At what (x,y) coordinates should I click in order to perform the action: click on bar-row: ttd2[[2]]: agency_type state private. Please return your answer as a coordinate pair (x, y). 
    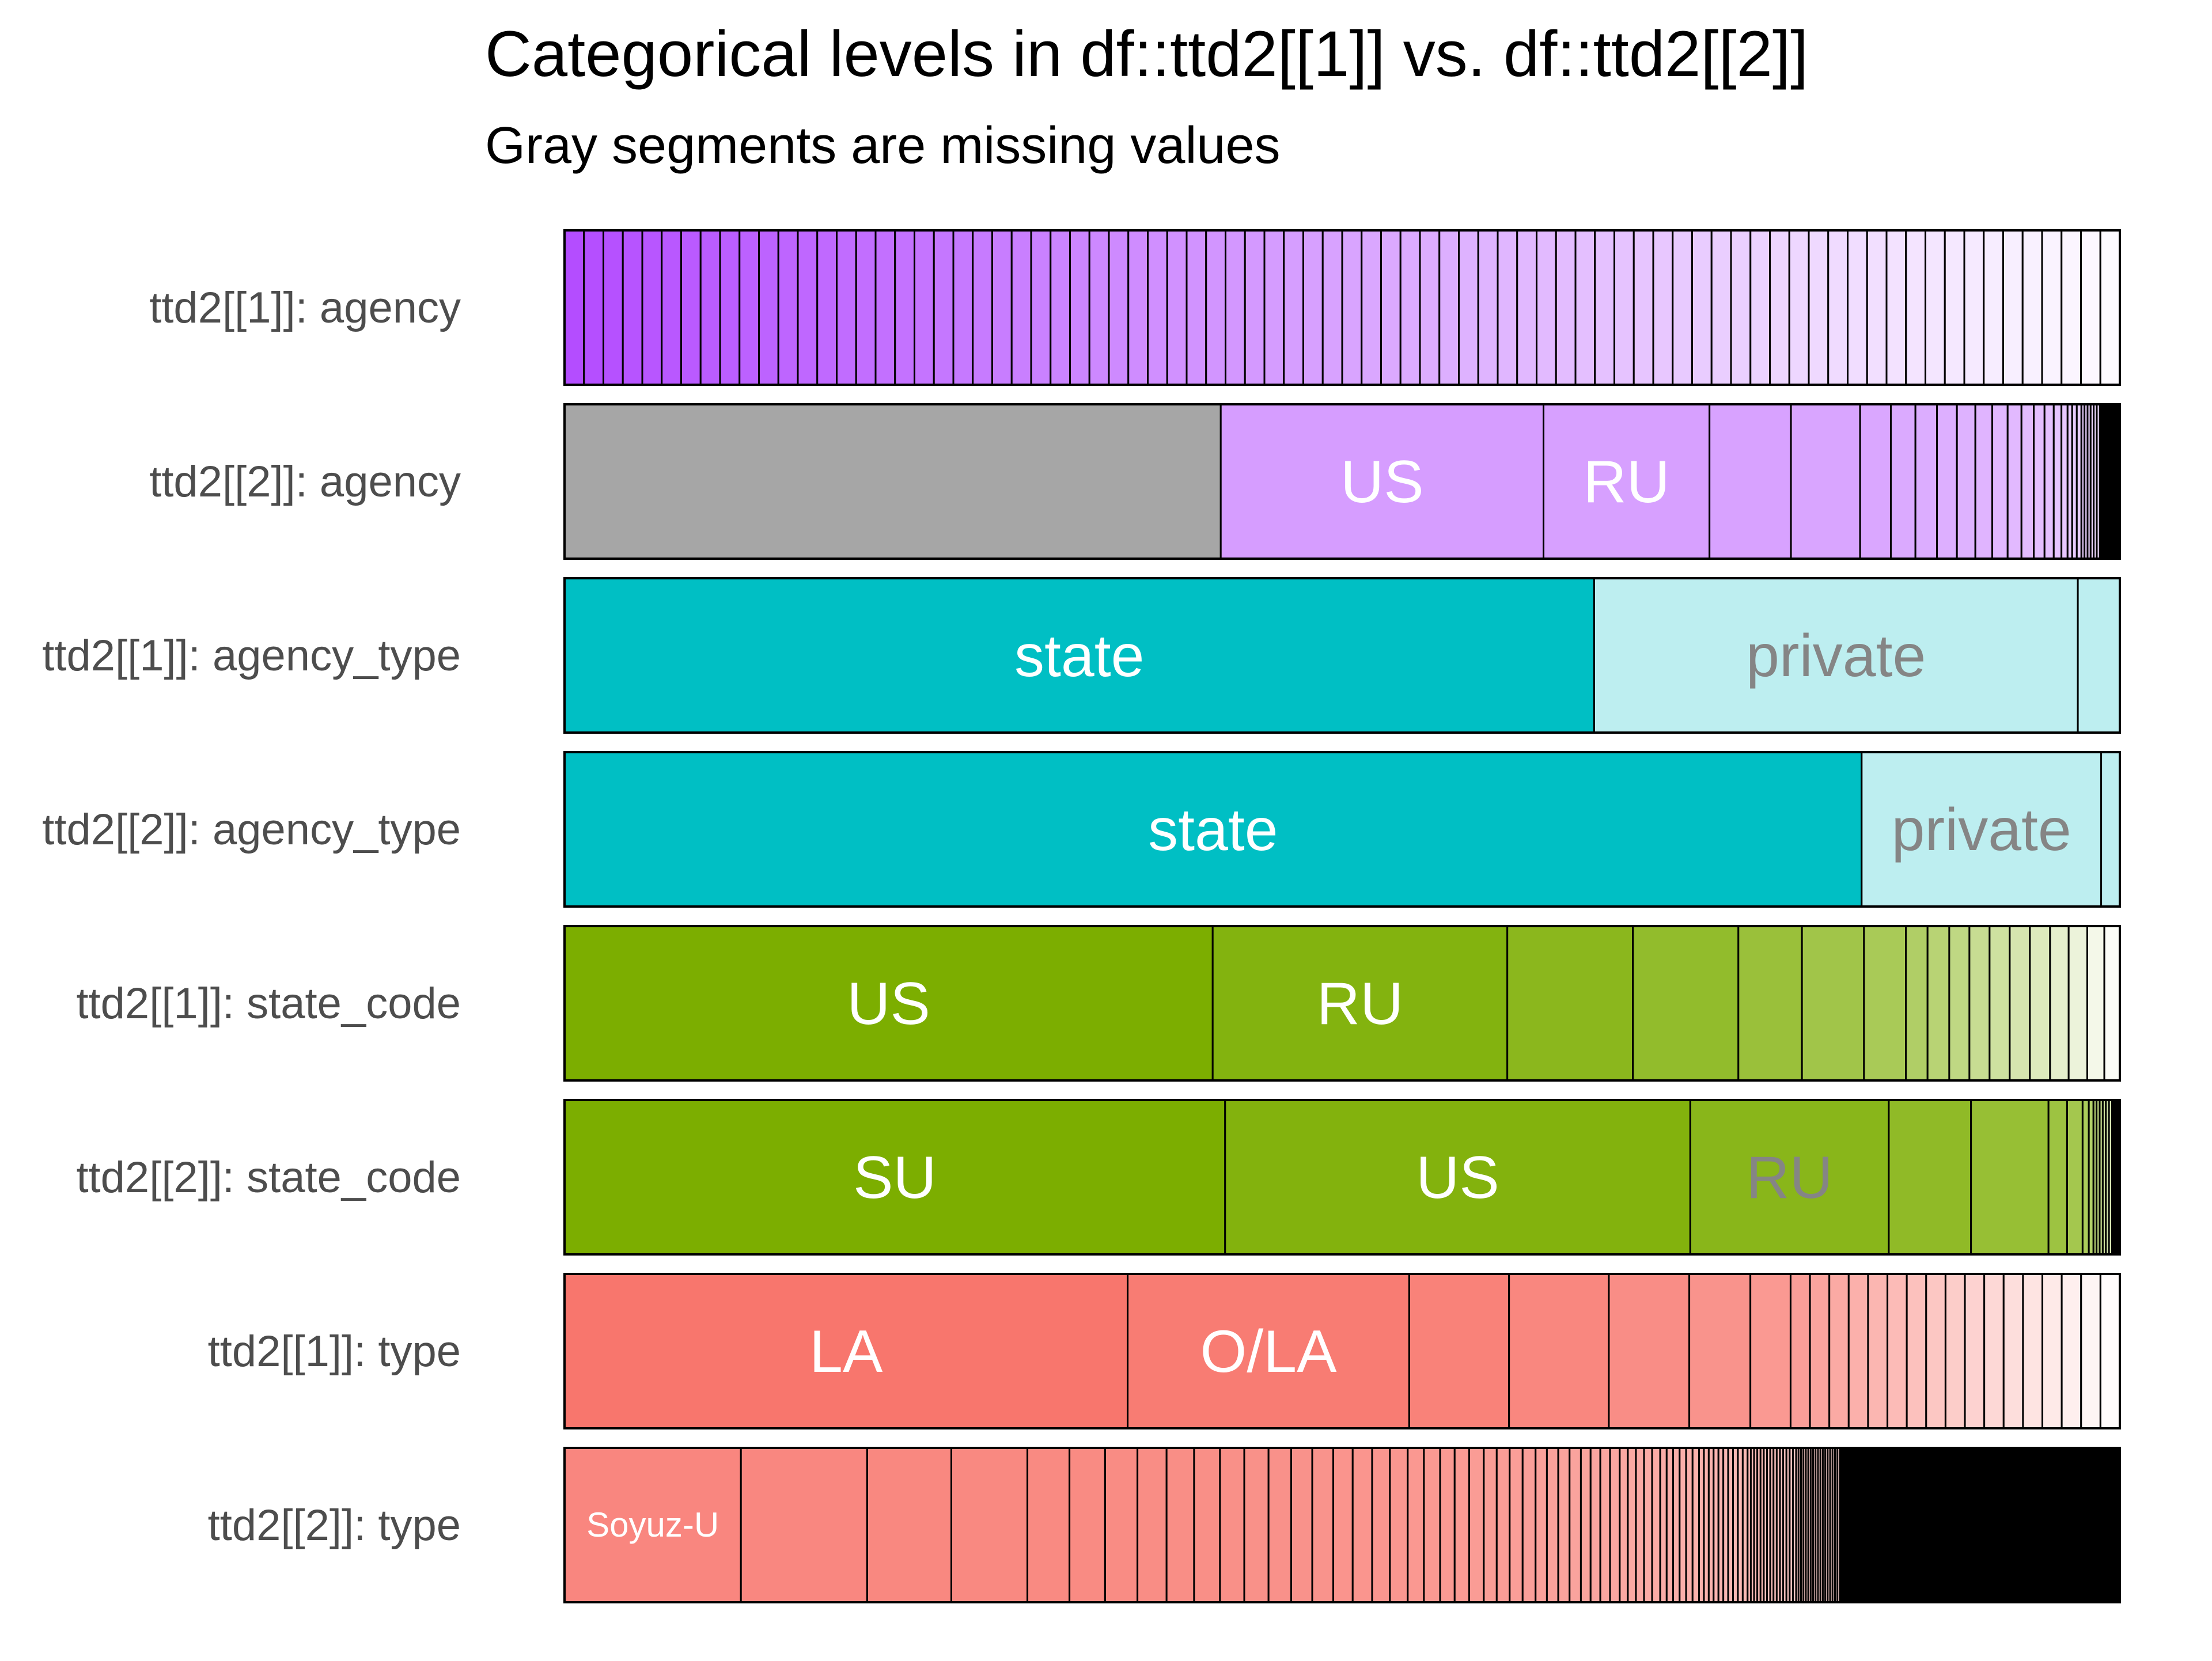
    Looking at the image, I should click on (1081, 829).